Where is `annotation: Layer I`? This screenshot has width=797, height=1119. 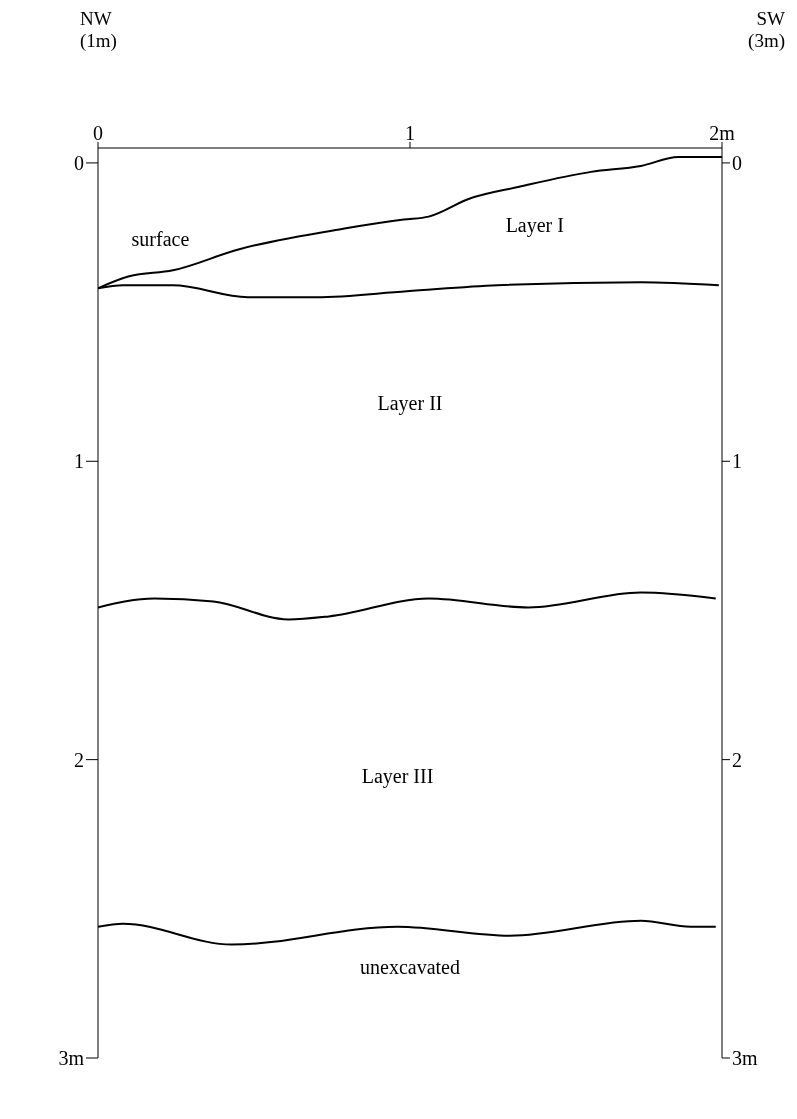
annotation: Layer I is located at coordinates (534, 225).